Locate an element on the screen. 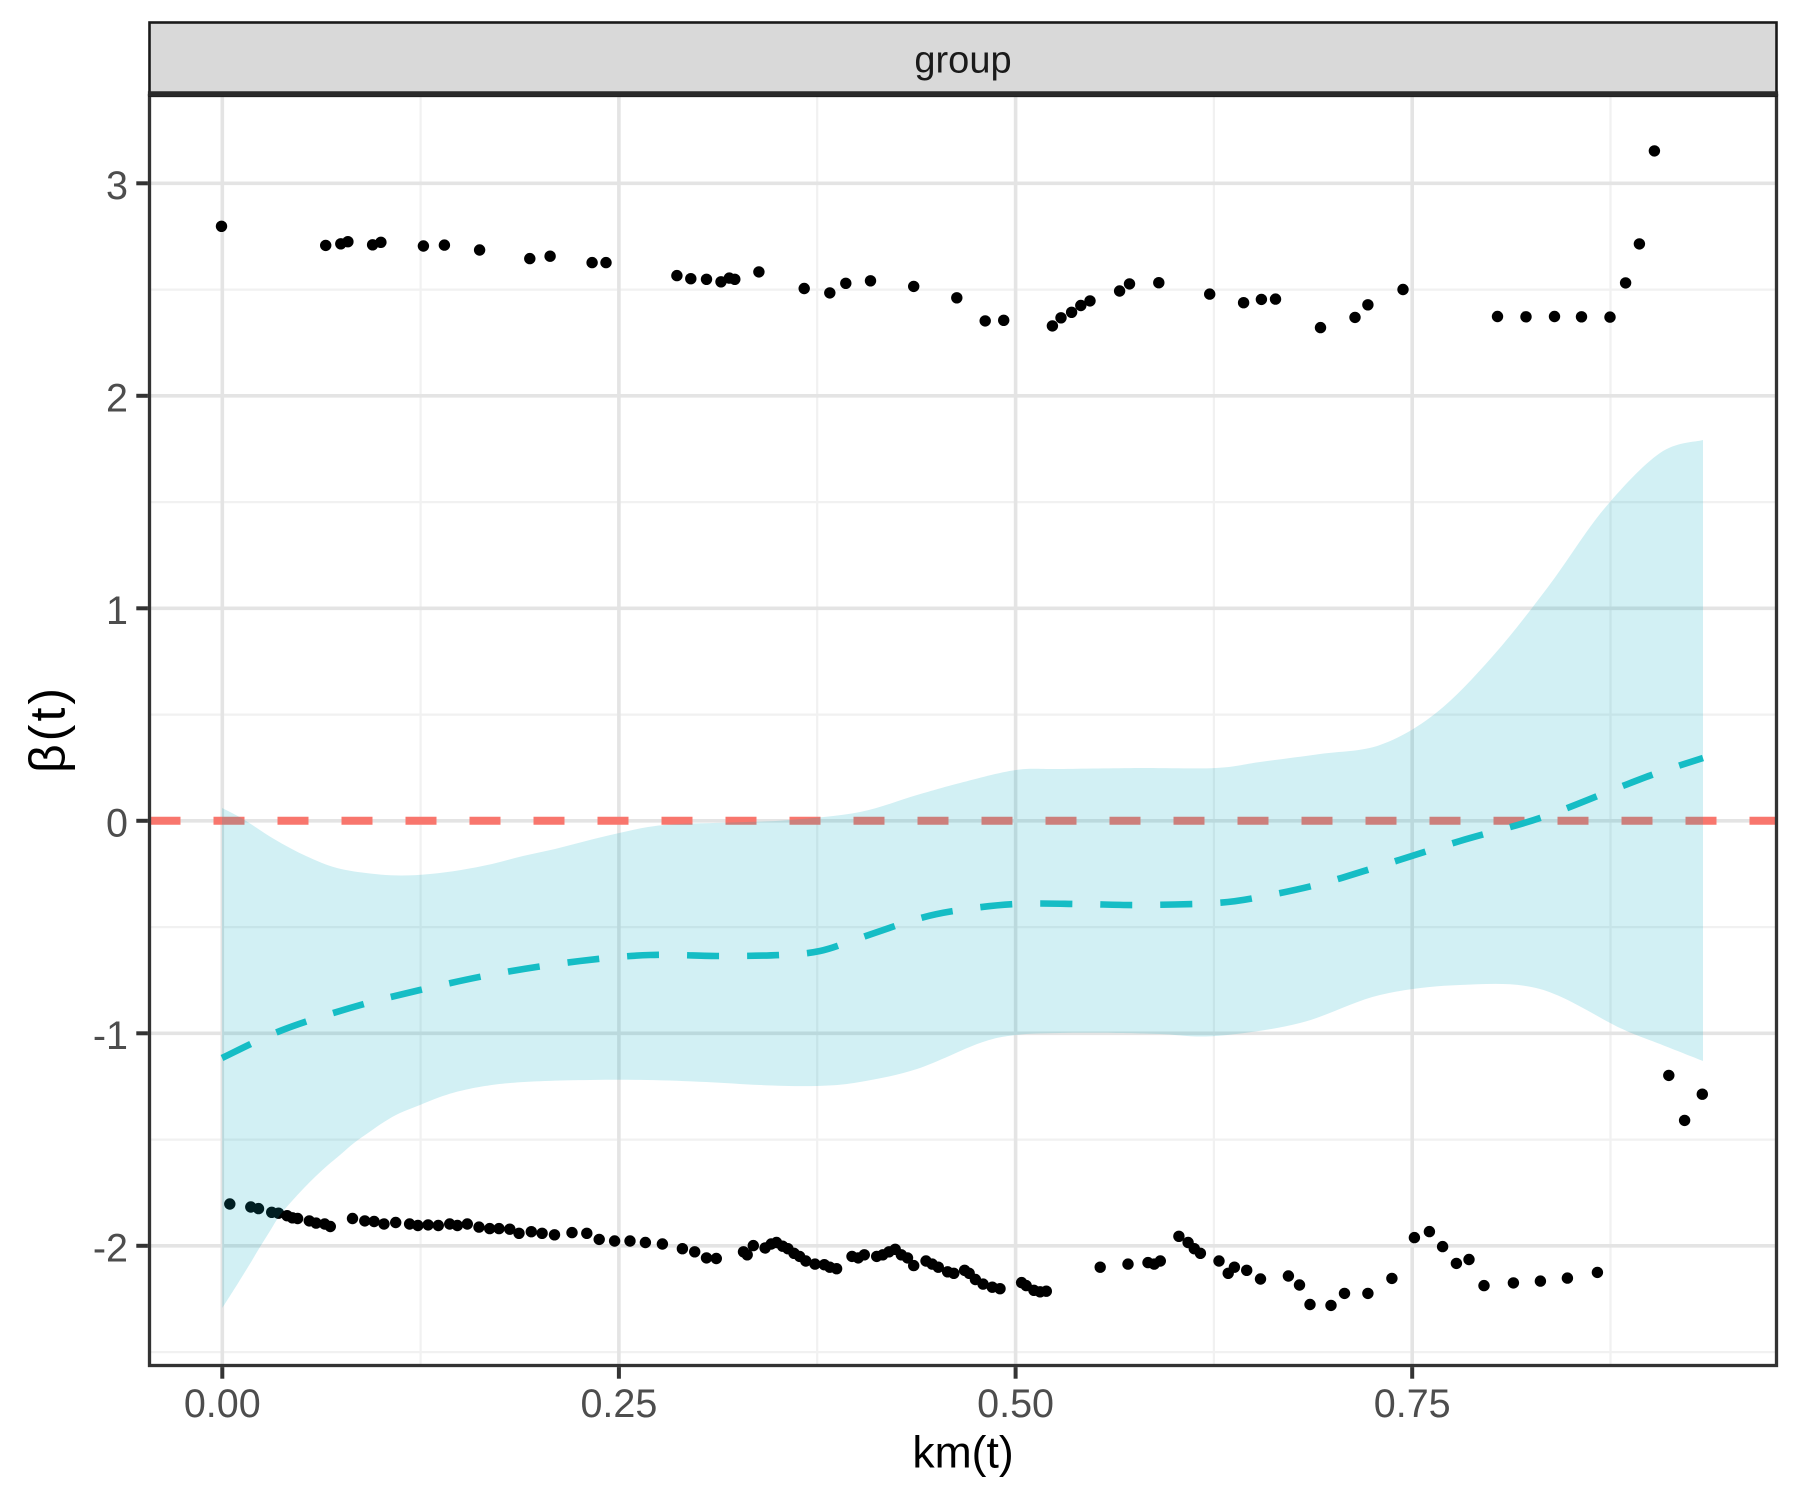 This screenshot has height=1500, width=1800. svg-text: km(t) is located at coordinates (962, 1453).